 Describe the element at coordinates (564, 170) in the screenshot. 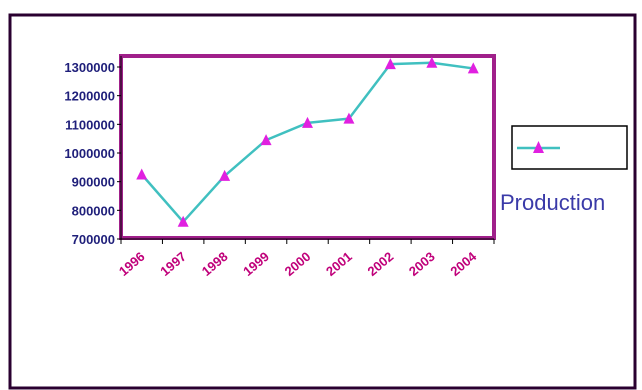

I see `legend: Production` at that location.